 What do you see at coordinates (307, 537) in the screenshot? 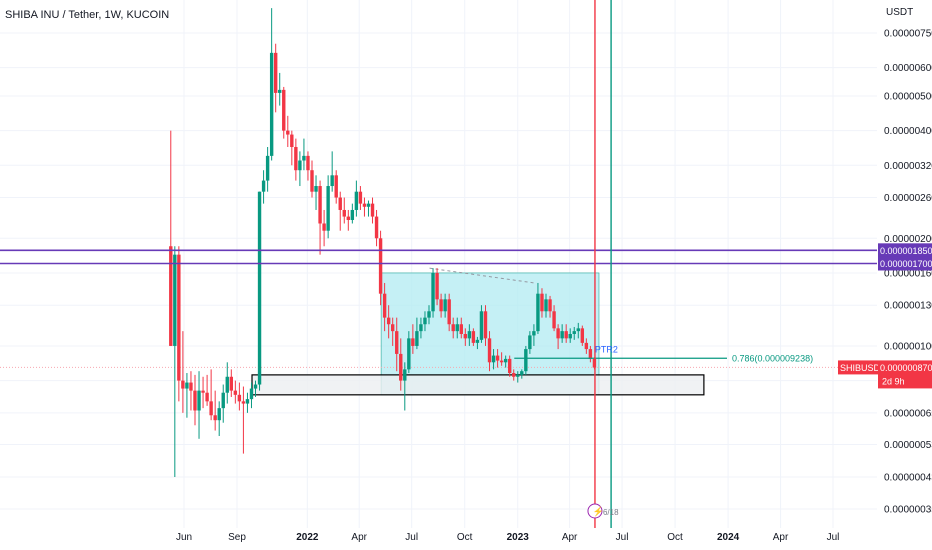
I see `time-tick-label: 2022` at bounding box center [307, 537].